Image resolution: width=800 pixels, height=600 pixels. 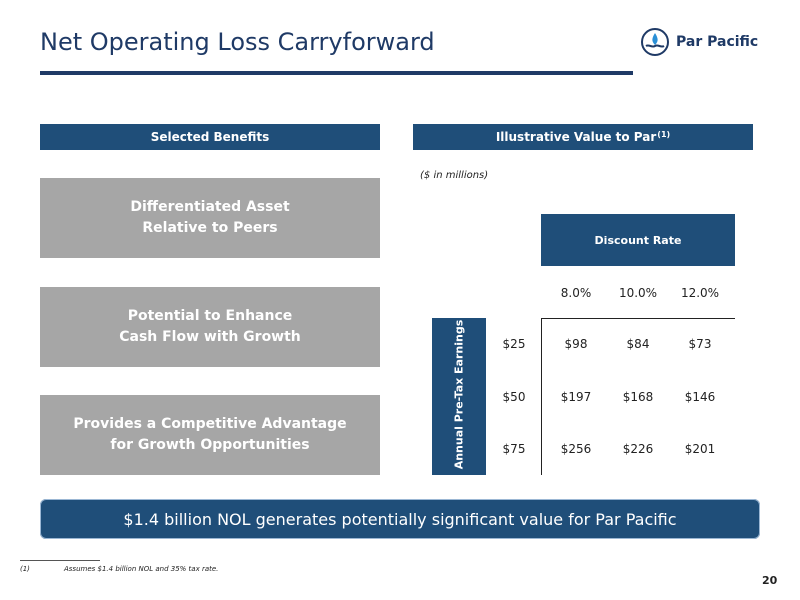 What do you see at coordinates (638, 397) in the screenshot?
I see `table-cell: $168` at bounding box center [638, 397].